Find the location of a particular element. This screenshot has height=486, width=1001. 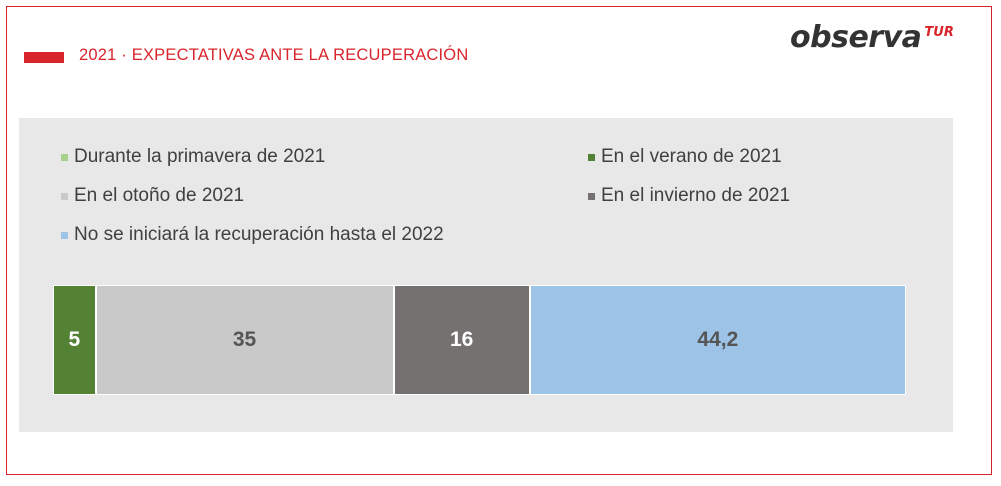

segment-verano: 5 is located at coordinates (74, 340).